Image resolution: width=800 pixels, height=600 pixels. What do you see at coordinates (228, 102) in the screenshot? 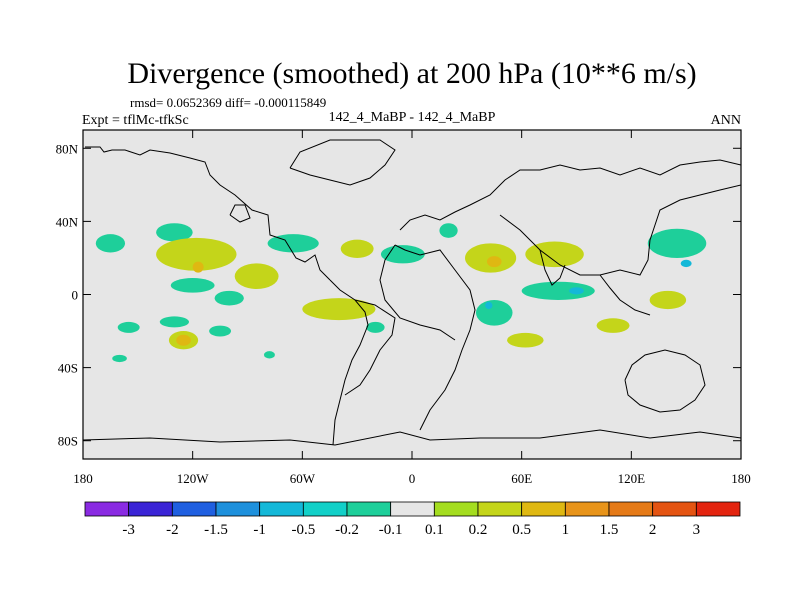
I see `stats-label: rmsd= 0.0652369 diff= -0.000115849` at bounding box center [228, 102].